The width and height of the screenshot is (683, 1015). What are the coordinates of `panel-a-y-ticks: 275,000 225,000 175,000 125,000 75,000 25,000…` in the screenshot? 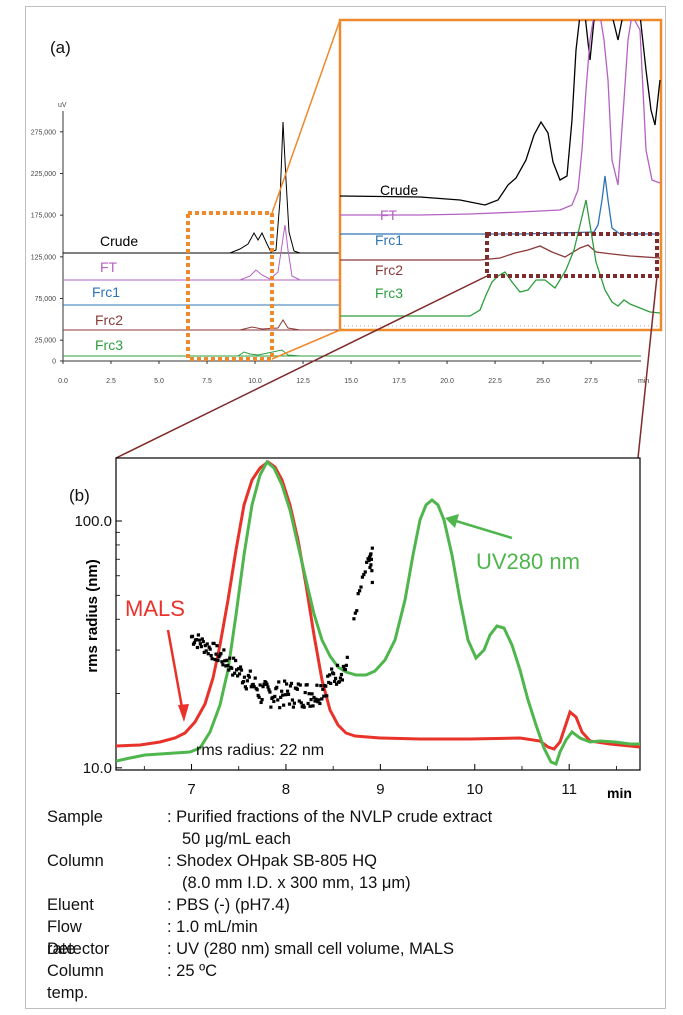 It's located at (47, 247).